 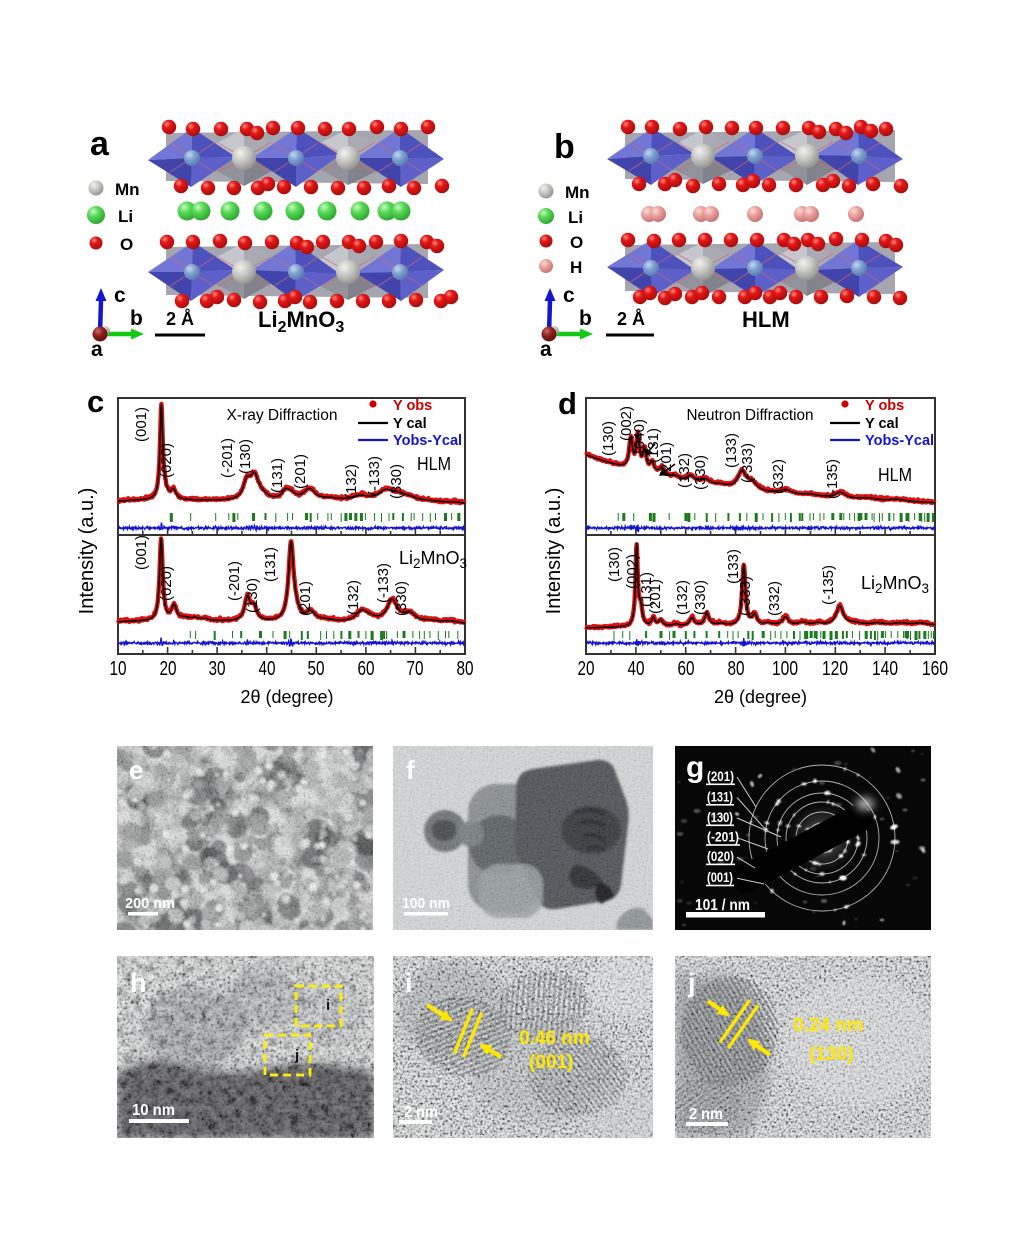 What do you see at coordinates (785, 669) in the screenshot?
I see `svg-text: 100` at bounding box center [785, 669].